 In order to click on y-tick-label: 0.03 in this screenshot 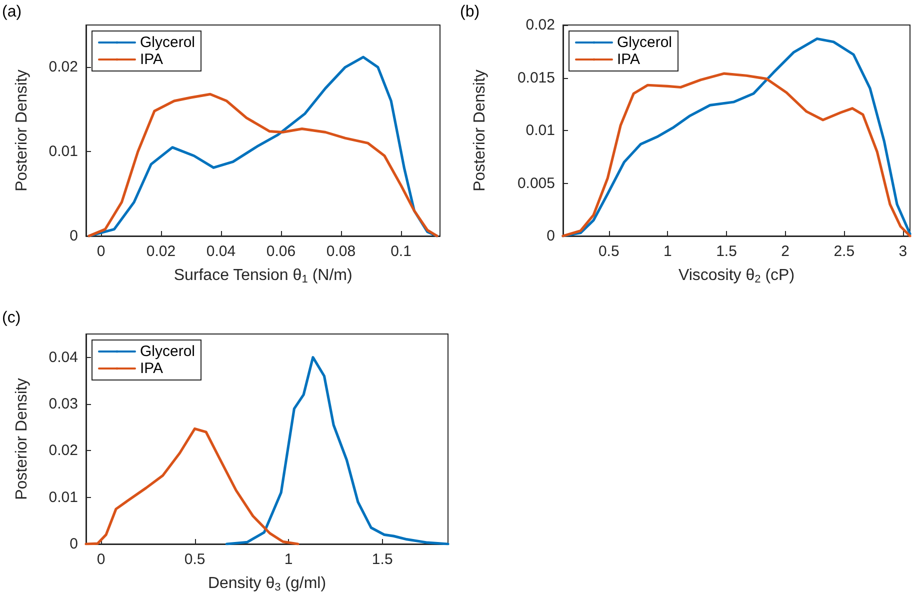, I will do `click(63, 404)`.